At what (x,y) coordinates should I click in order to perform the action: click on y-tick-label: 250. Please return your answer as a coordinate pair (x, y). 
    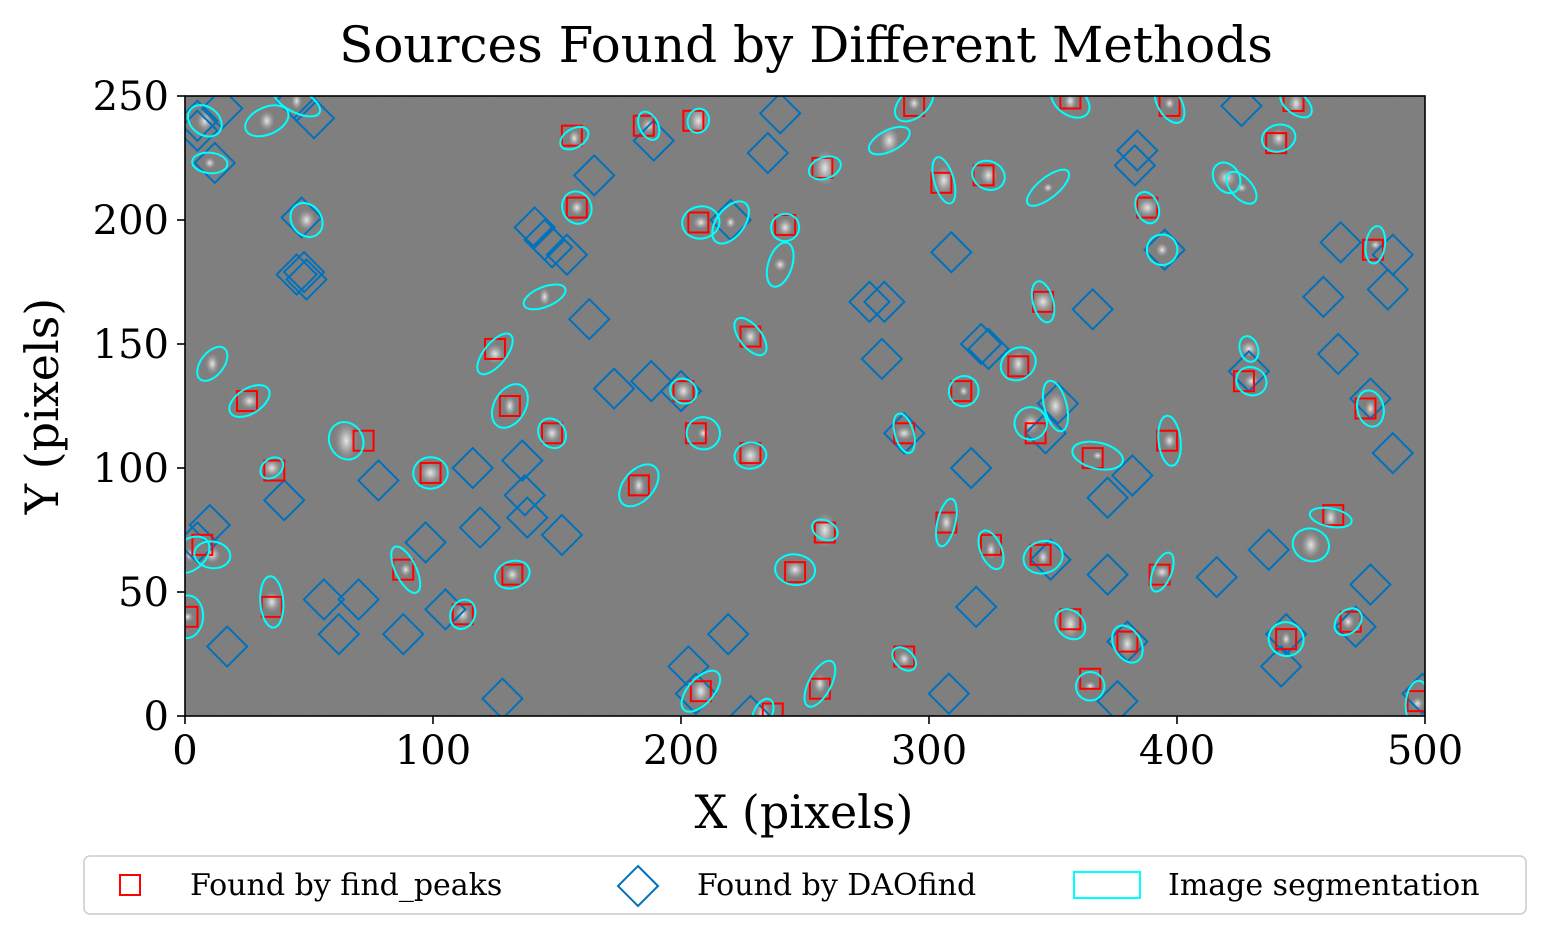
    Looking at the image, I should click on (131, 97).